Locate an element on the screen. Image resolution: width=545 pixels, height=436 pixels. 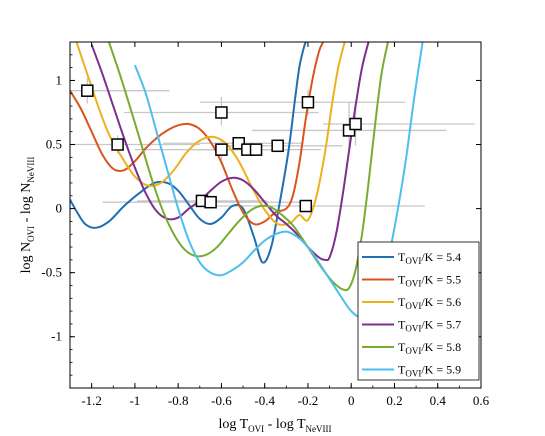
x-tick-label: 0.4 is located at coordinates (438, 400).